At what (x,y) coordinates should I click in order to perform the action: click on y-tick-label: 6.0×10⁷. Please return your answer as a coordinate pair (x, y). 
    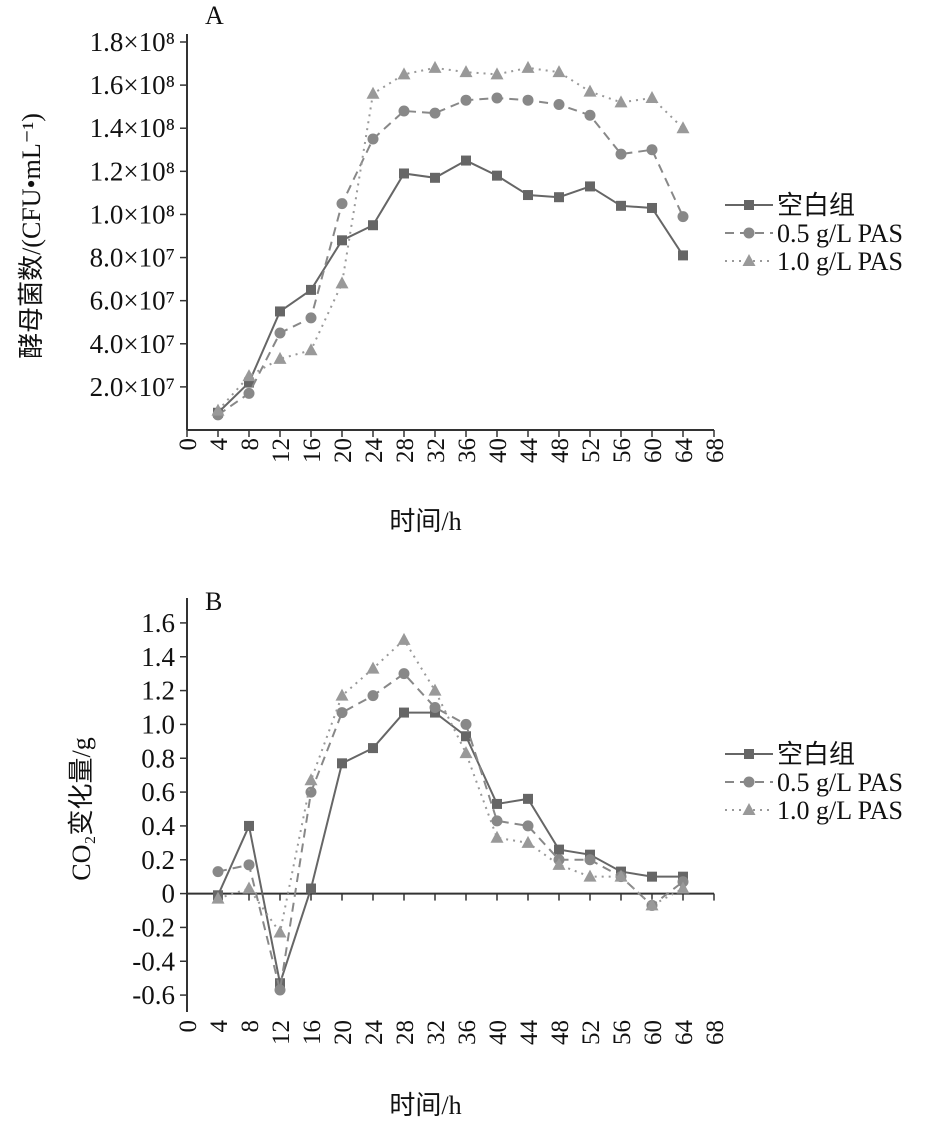
    Looking at the image, I should click on (132, 301).